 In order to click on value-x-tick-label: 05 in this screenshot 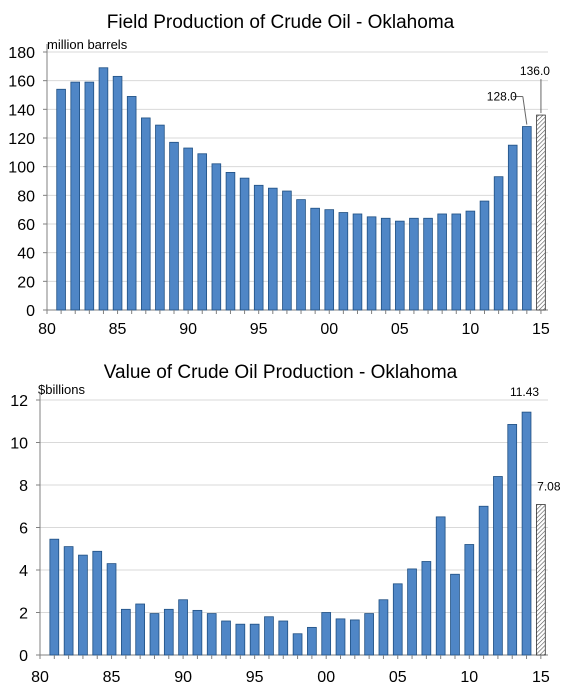, I will do `click(398, 677)`.